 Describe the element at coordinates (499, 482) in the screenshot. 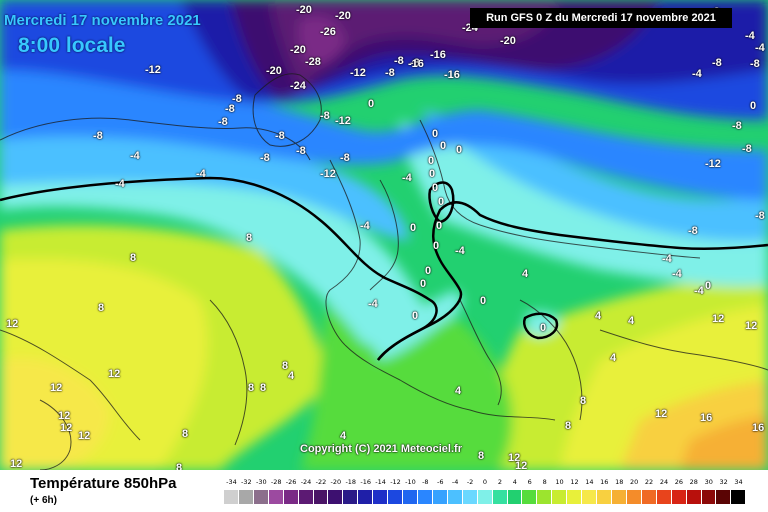

I see `scale-tick-label: 2` at that location.